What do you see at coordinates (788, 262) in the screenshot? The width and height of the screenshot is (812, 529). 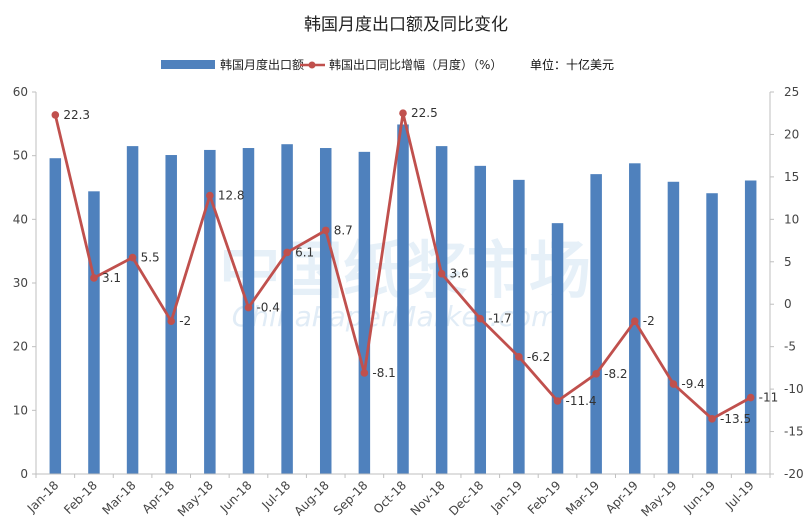 I see `y-right-tick-label: 5` at bounding box center [788, 262].